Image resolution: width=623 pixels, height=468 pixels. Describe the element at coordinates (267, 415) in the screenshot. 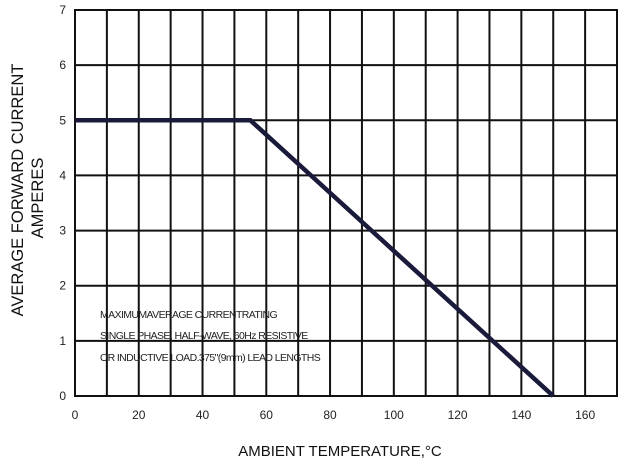

I see `x-tick-label: 60` at that location.